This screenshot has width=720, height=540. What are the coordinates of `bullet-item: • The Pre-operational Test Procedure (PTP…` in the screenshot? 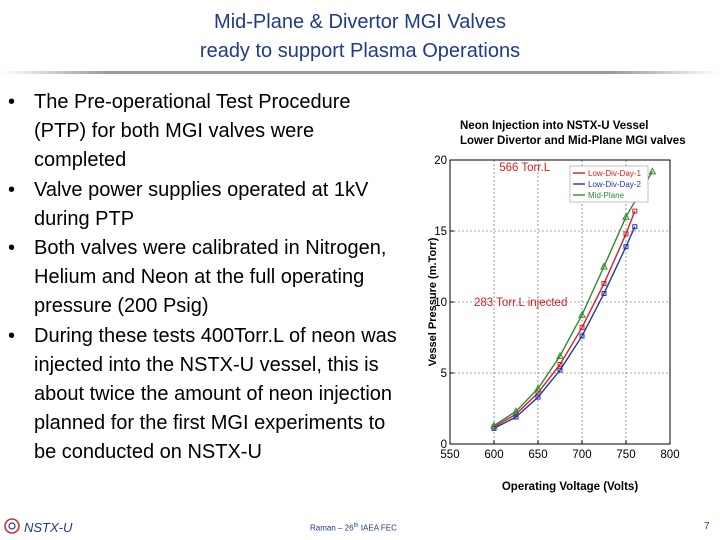 It's located at (208, 132).